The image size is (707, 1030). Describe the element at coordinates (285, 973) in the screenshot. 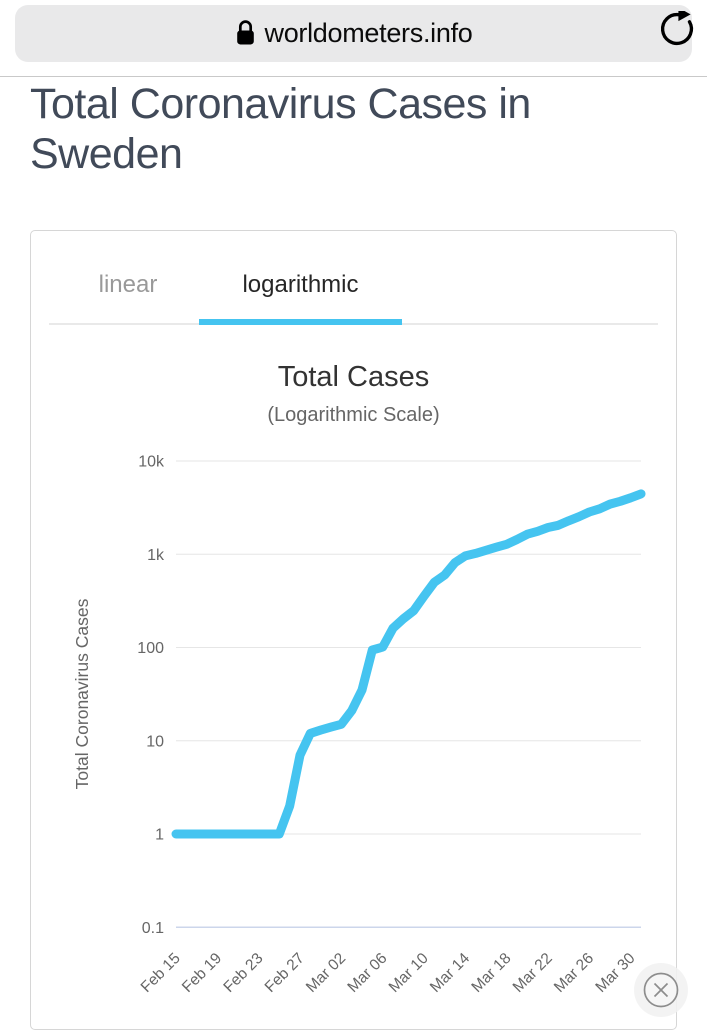

I see `x-tick-label: Feb 27` at that location.